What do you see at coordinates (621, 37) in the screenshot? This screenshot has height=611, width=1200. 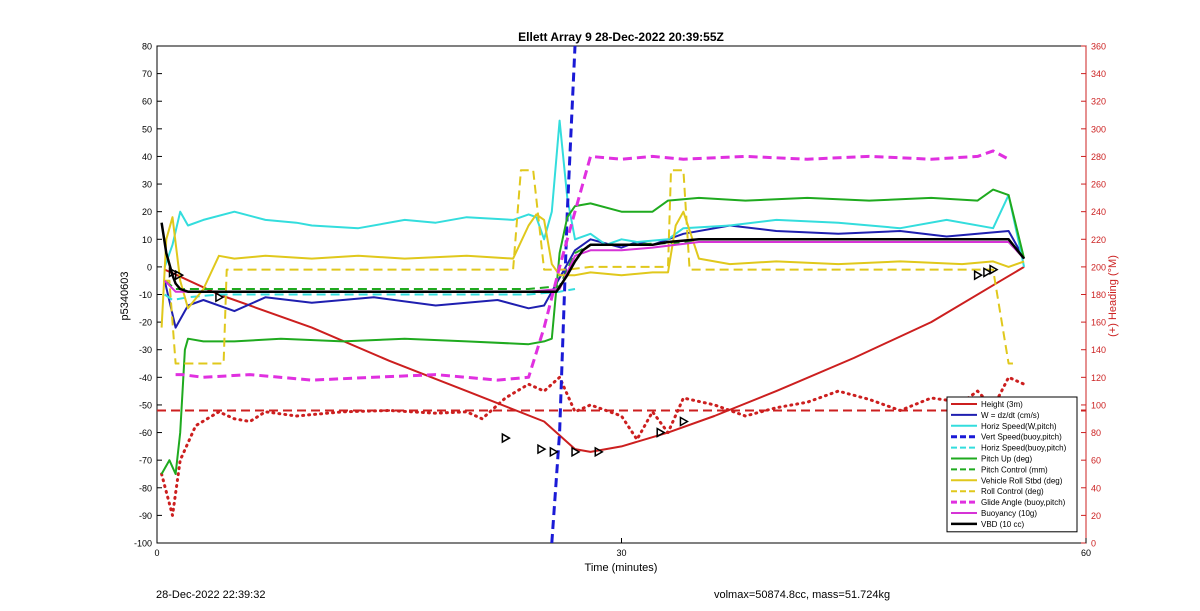 I see `chart-title: Ellett Array 9 28-Dec-2022 20:39:55Z` at bounding box center [621, 37].